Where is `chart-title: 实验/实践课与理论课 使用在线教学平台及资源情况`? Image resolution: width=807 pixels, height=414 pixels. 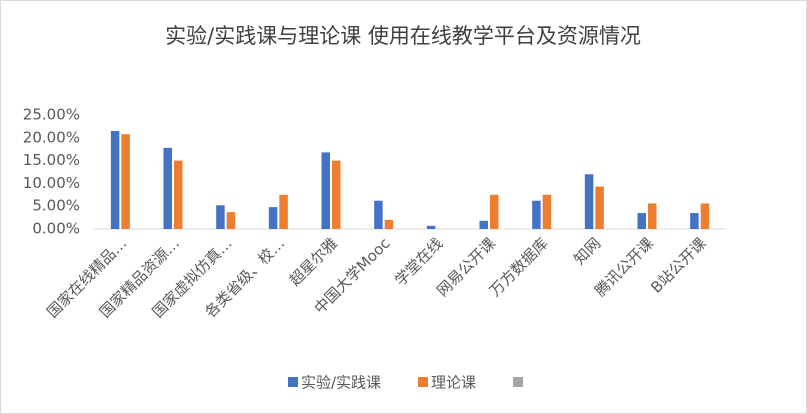 chart-title: 实验/实践课与理论课 使用在线教学平台及资源情况 is located at coordinates (403, 36).